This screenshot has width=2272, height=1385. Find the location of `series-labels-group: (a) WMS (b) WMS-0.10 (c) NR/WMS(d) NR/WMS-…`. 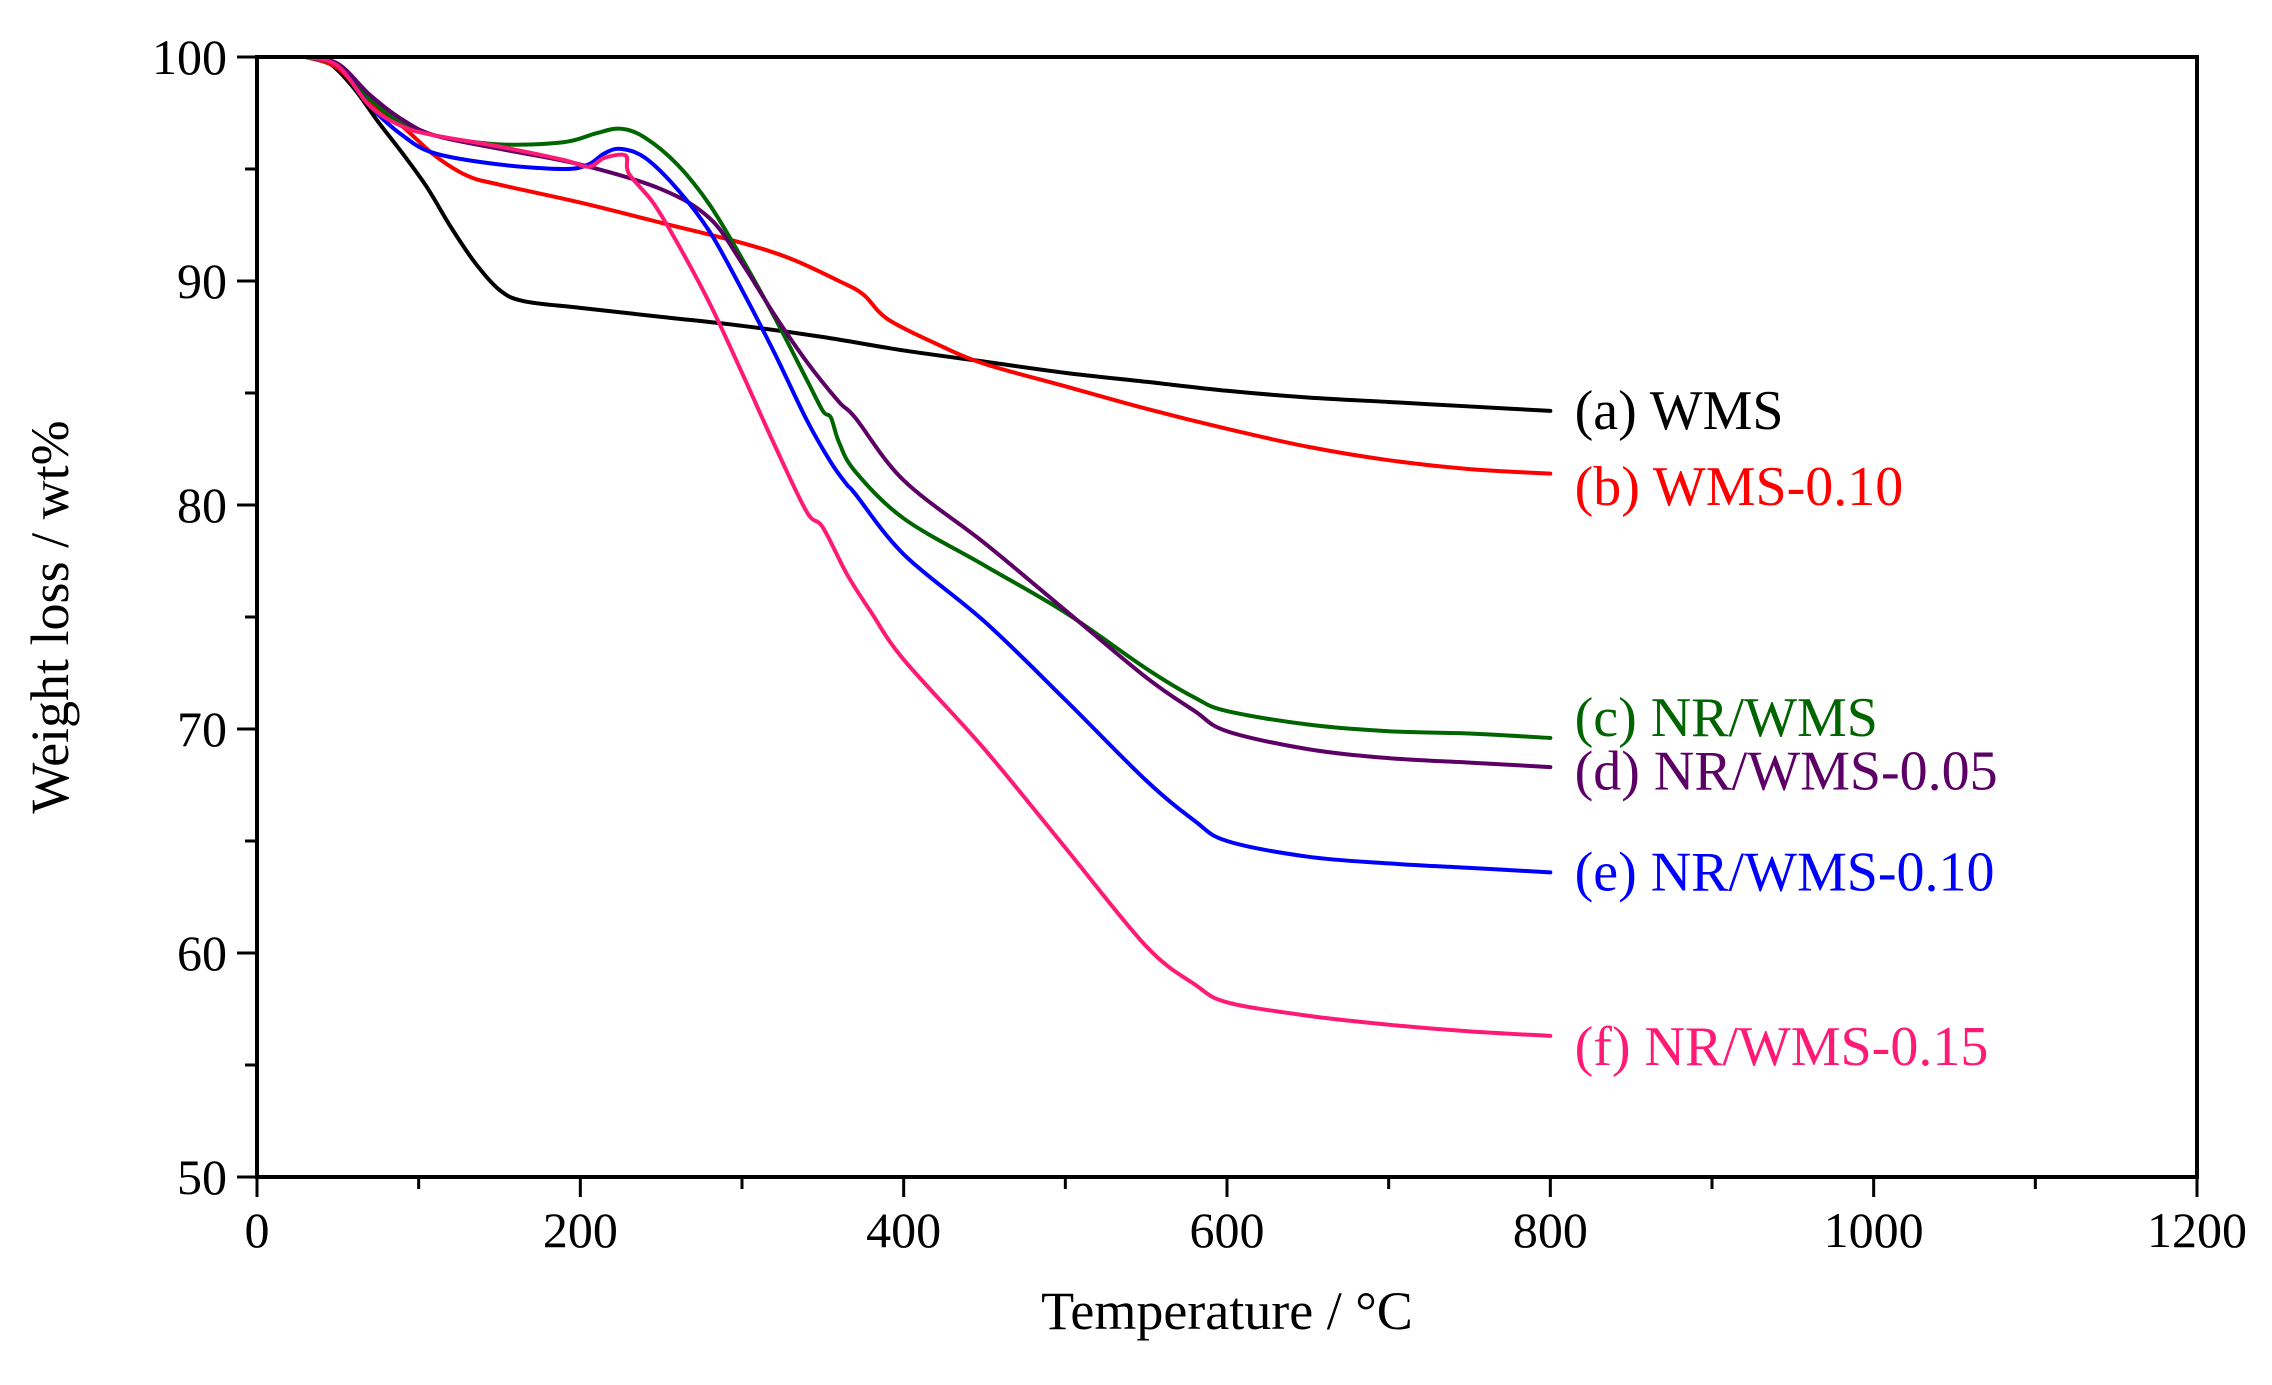

series-labels-group: (a) WMS (b) WMS-0.10 (c) NR/WMS(d) NR/WMS-… is located at coordinates (1786, 729).